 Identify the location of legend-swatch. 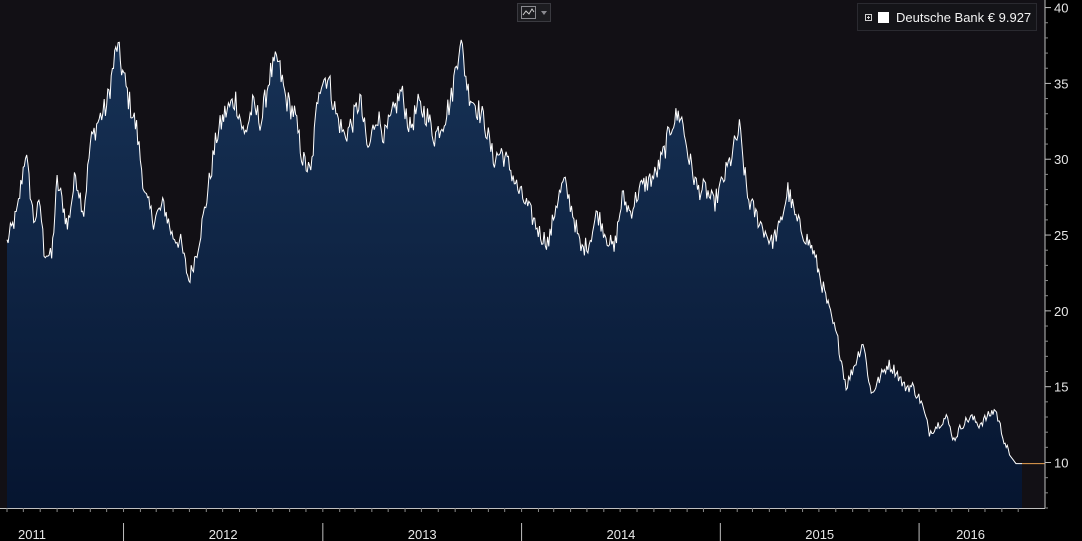
(883, 17).